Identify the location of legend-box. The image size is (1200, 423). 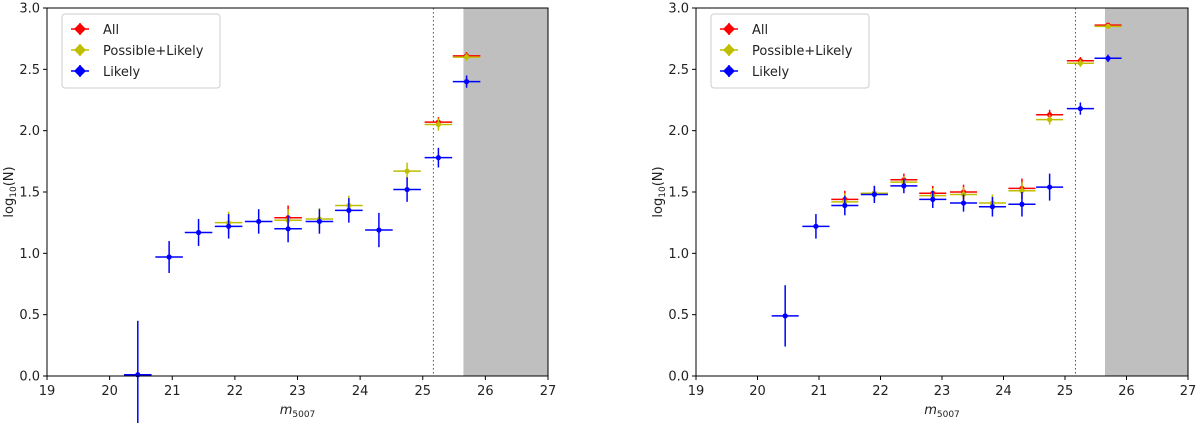
(141, 51).